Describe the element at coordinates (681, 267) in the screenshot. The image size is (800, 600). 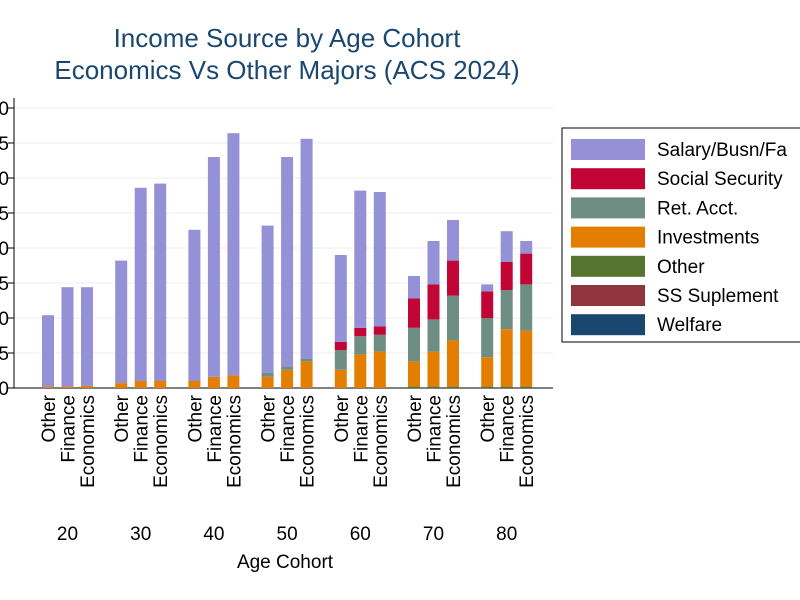
I see `legend-label: Other` at that location.